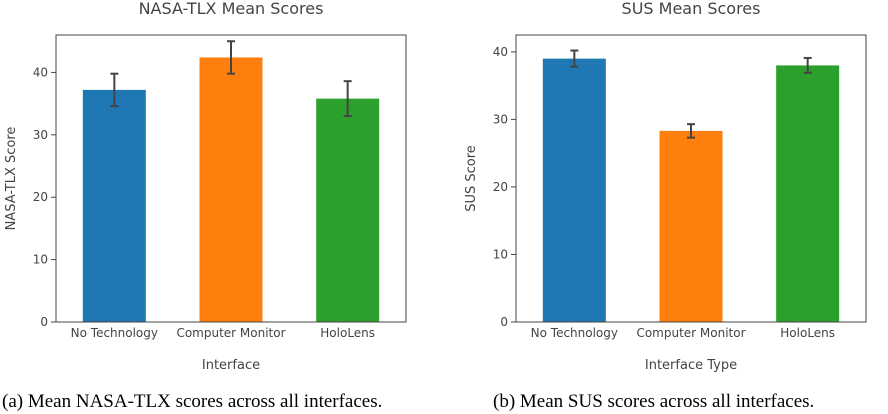 This screenshot has height=414, width=888. Describe the element at coordinates (471, 178) in the screenshot. I see `y-axis-label: SUS Score` at that location.